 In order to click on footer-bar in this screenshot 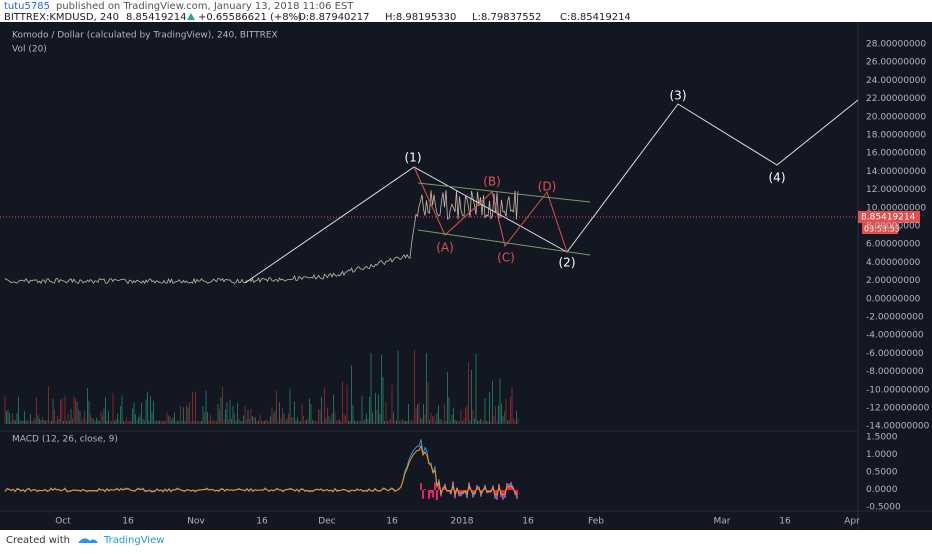, I will do `click(466, 540)`.